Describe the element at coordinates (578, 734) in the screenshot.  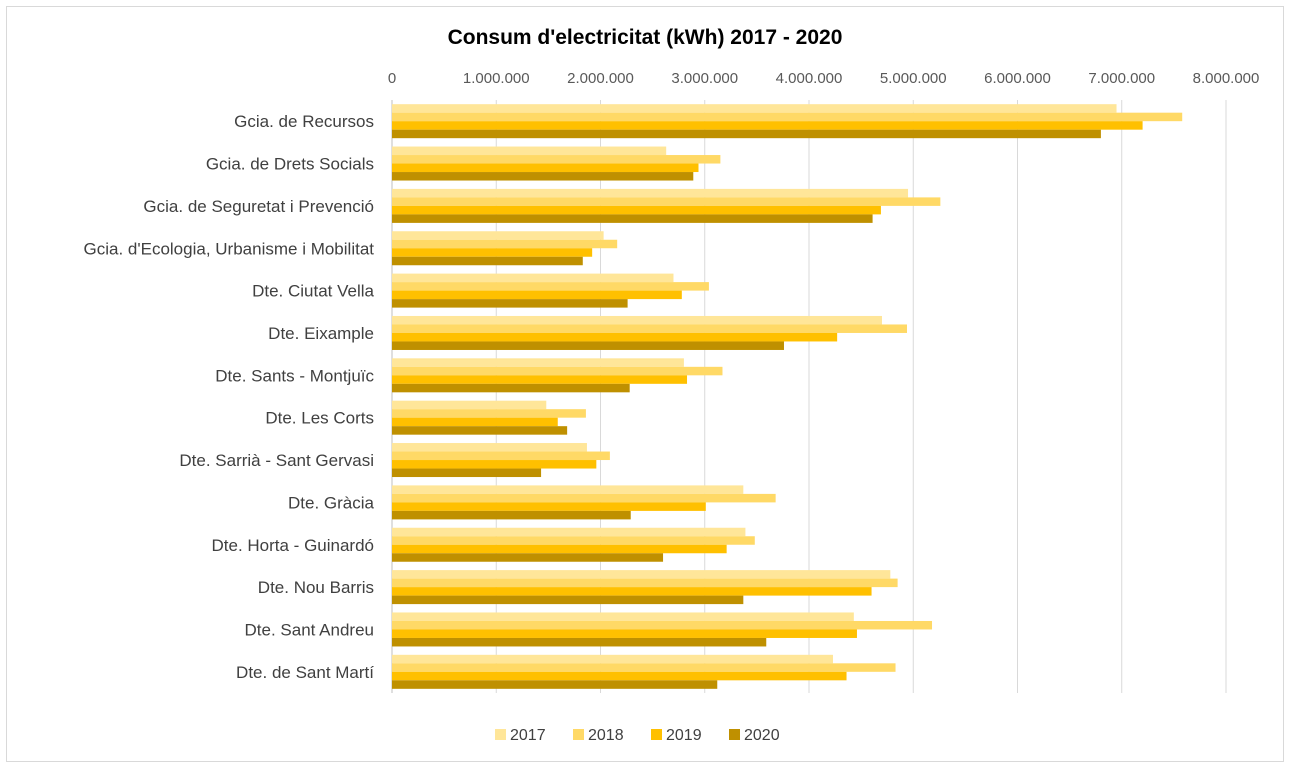
I see `legend-swatch-2018` at that location.